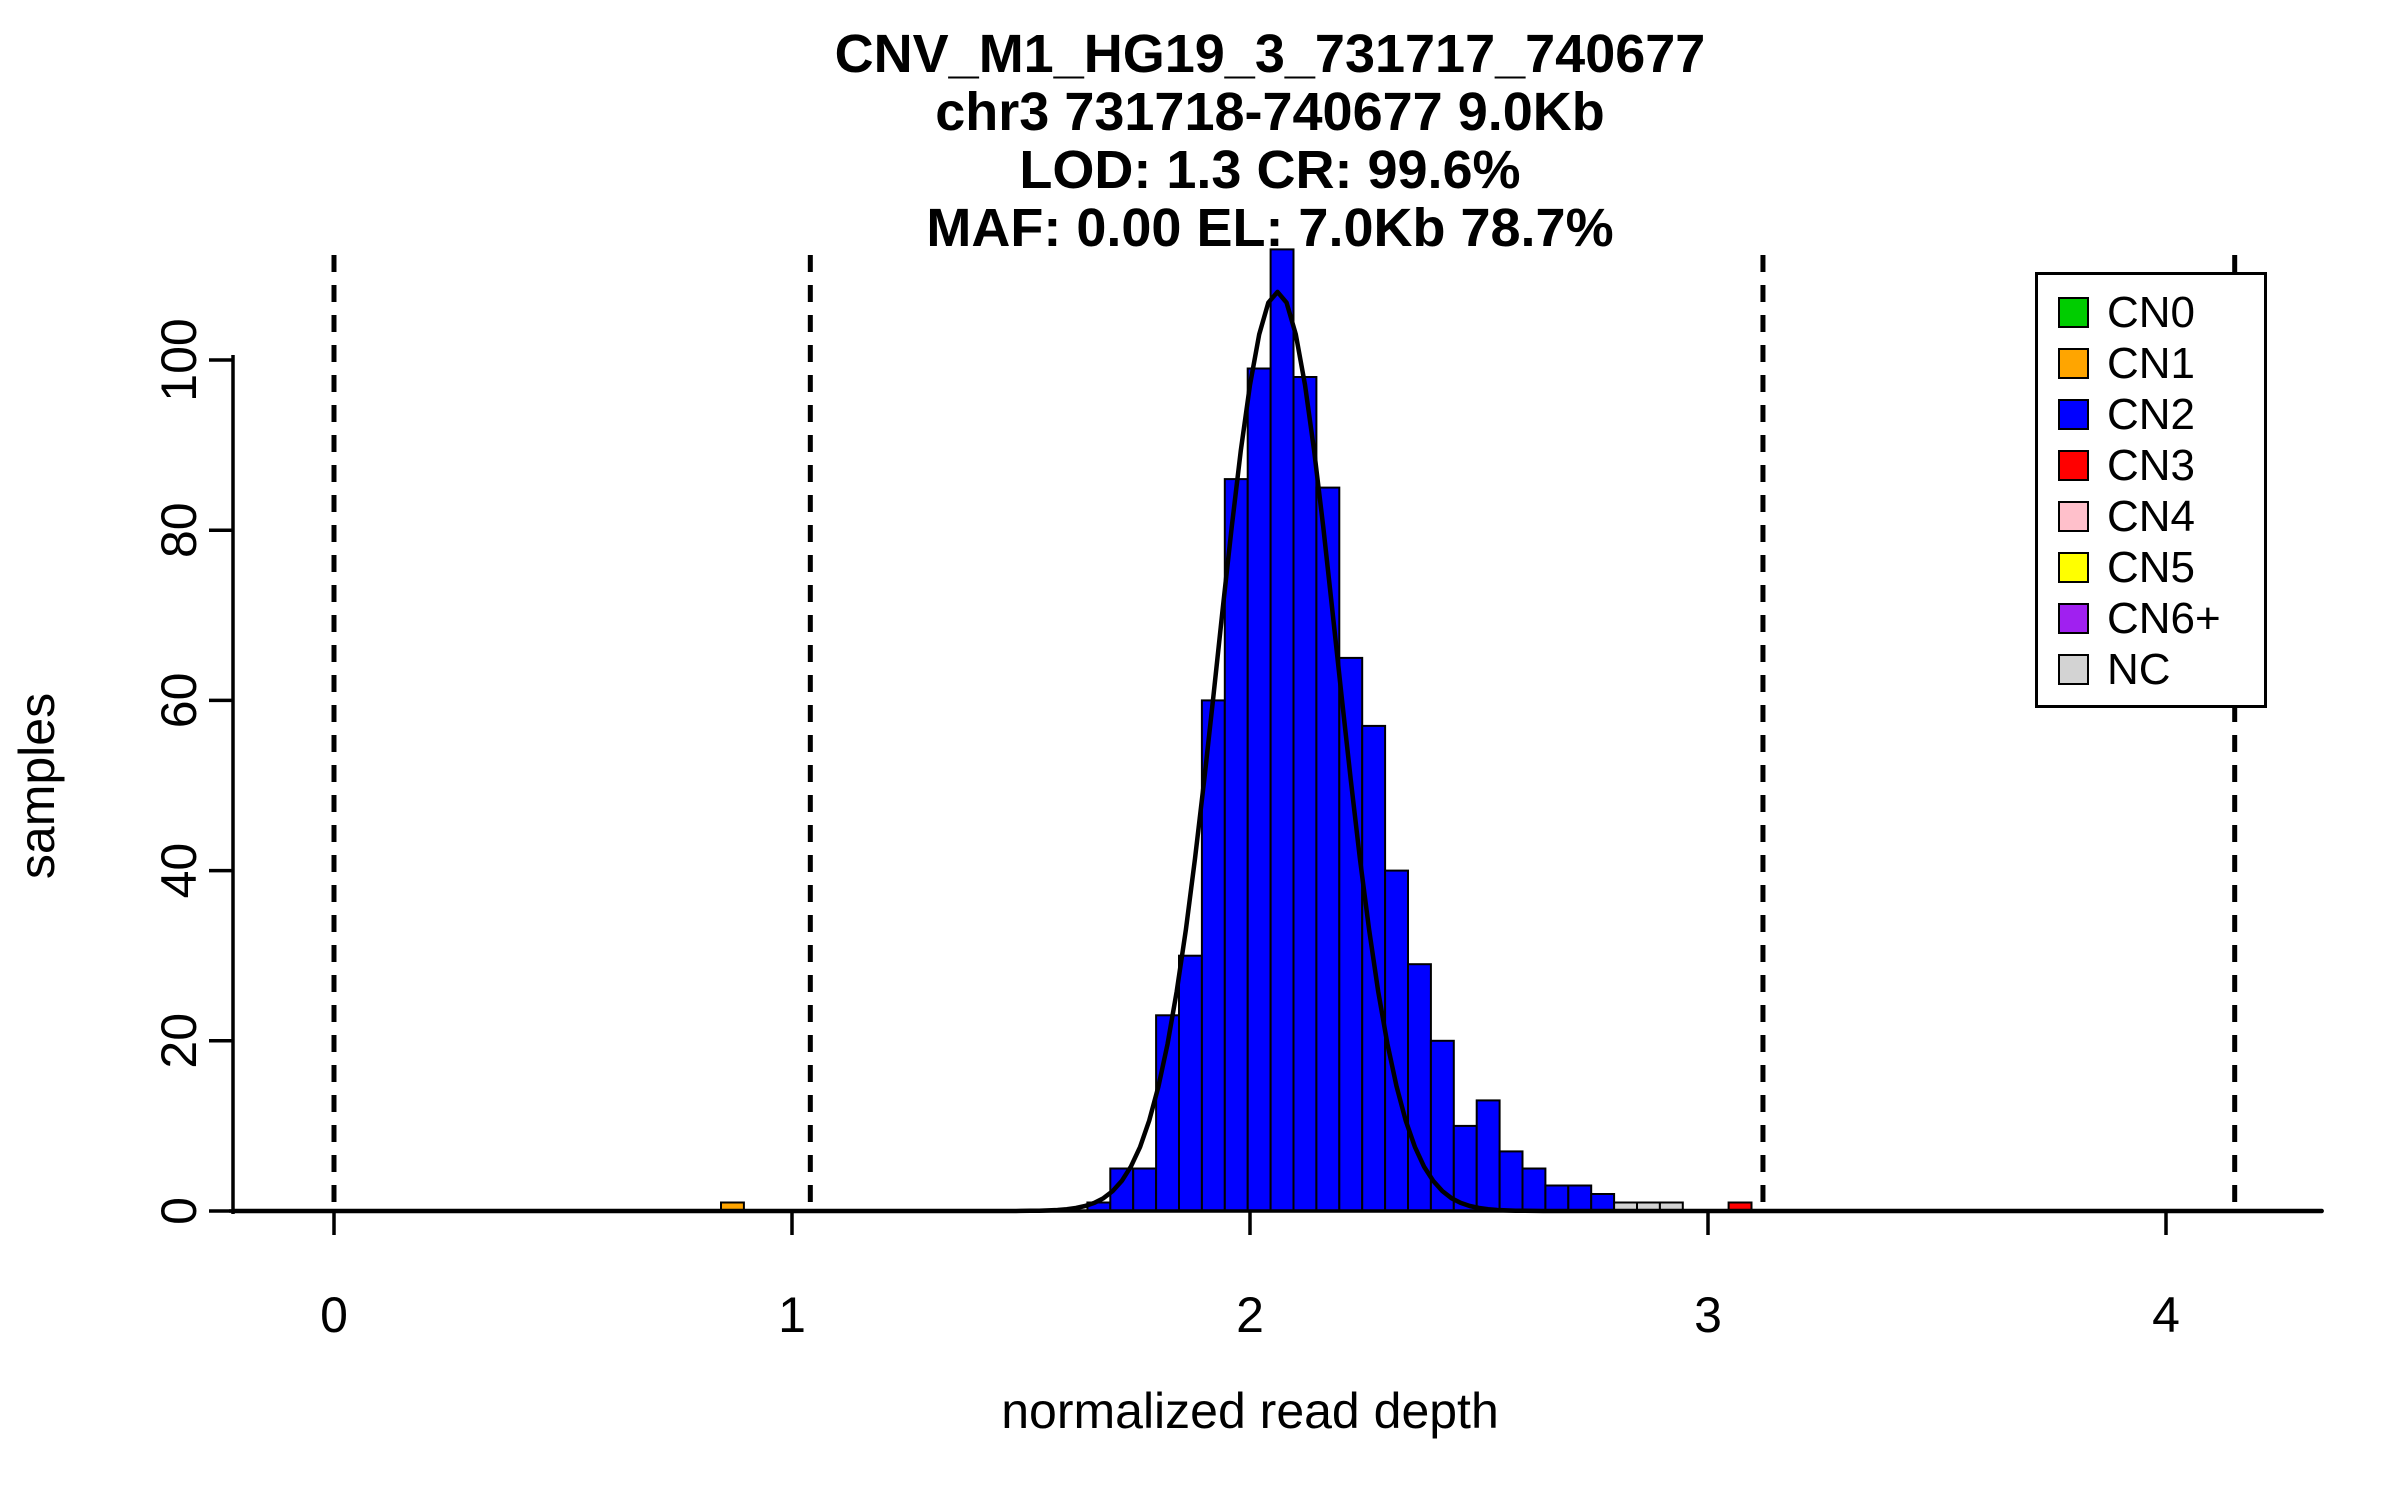 Image resolution: width=2400 pixels, height=1500 pixels. I want to click on legend-swatch-cn5, so click(2073, 567).